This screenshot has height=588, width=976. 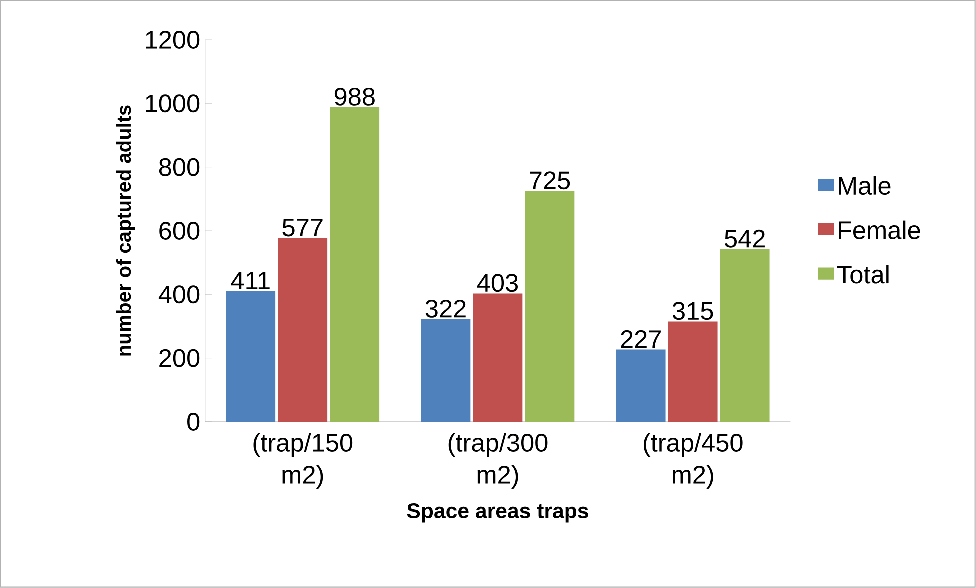 I want to click on x-tick-label: (trap/150 m2), so click(x=303, y=461).